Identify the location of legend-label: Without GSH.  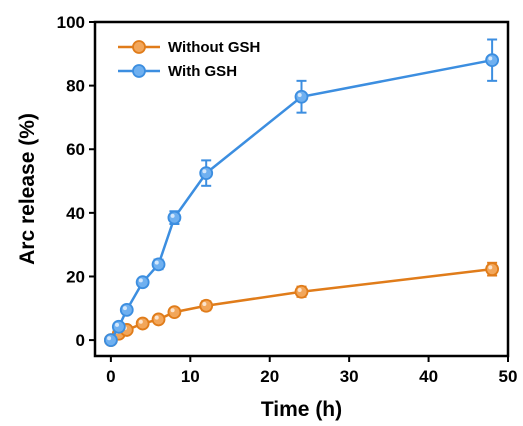
(214, 47).